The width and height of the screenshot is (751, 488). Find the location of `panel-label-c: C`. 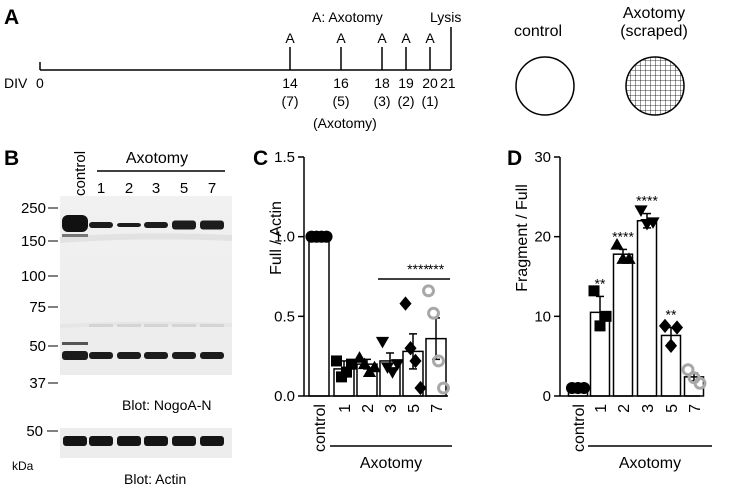

panel-label-c: C is located at coordinates (260, 158).